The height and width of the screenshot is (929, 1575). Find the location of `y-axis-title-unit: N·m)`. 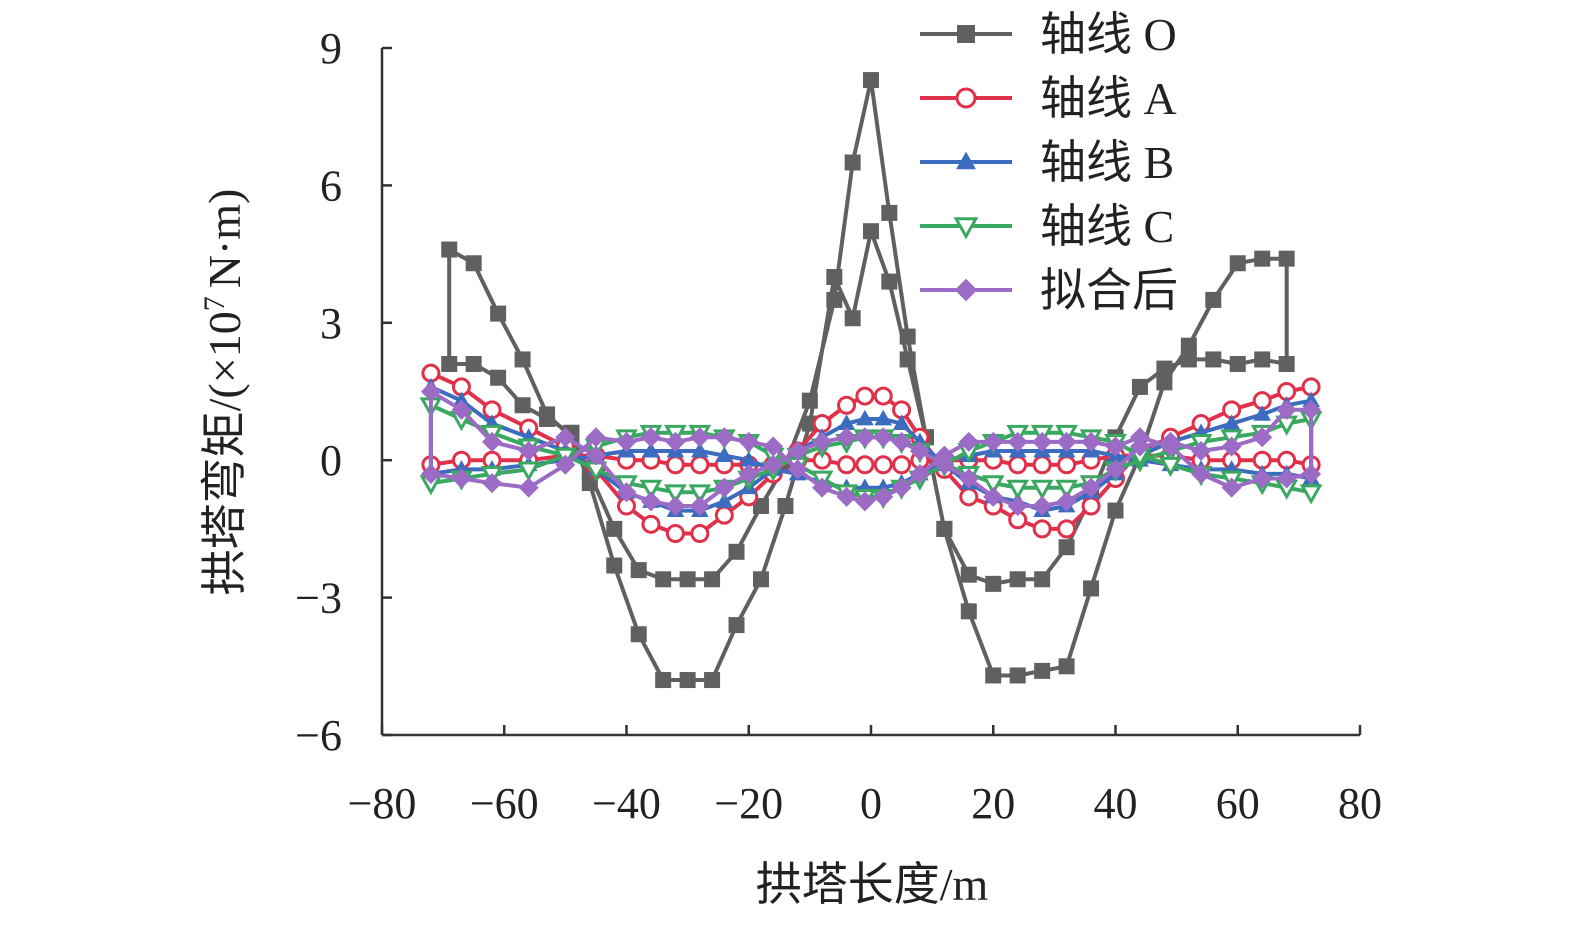

y-axis-title-unit: N·m) is located at coordinates (224, 239).